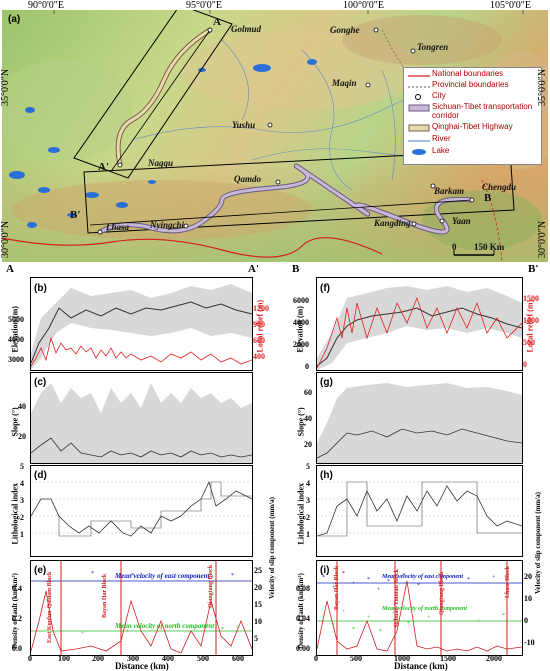 The height and width of the screenshot is (671, 550). What do you see at coordinates (419, 423) in the screenshot?
I see `slope-chart-right` at bounding box center [419, 423].